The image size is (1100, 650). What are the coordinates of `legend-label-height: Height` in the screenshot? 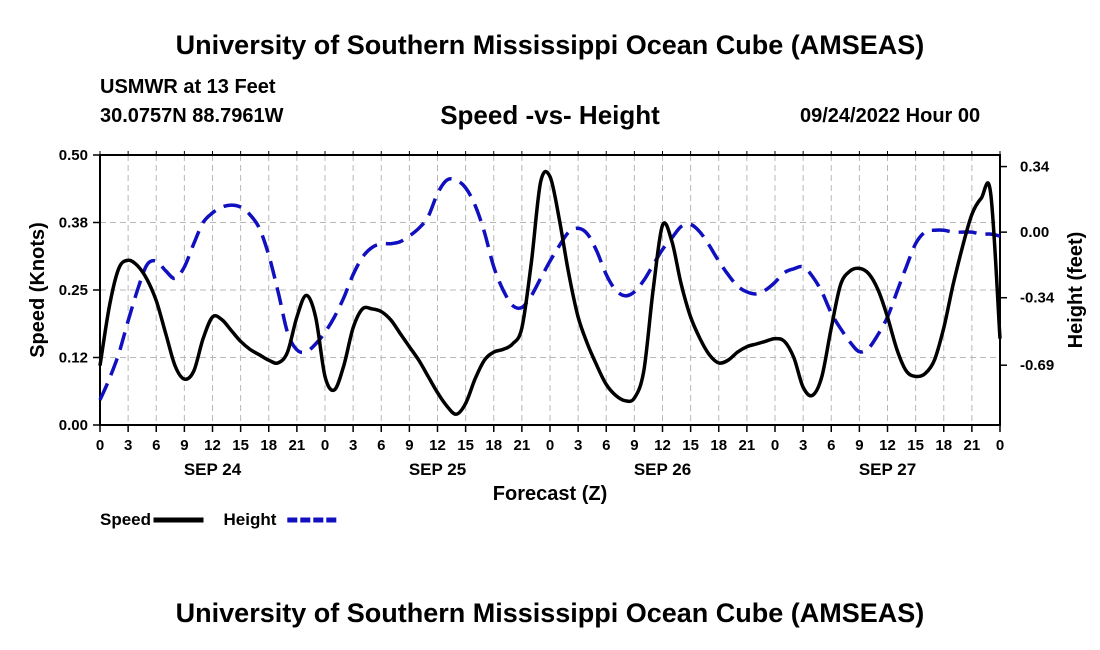 It's located at (250, 519).